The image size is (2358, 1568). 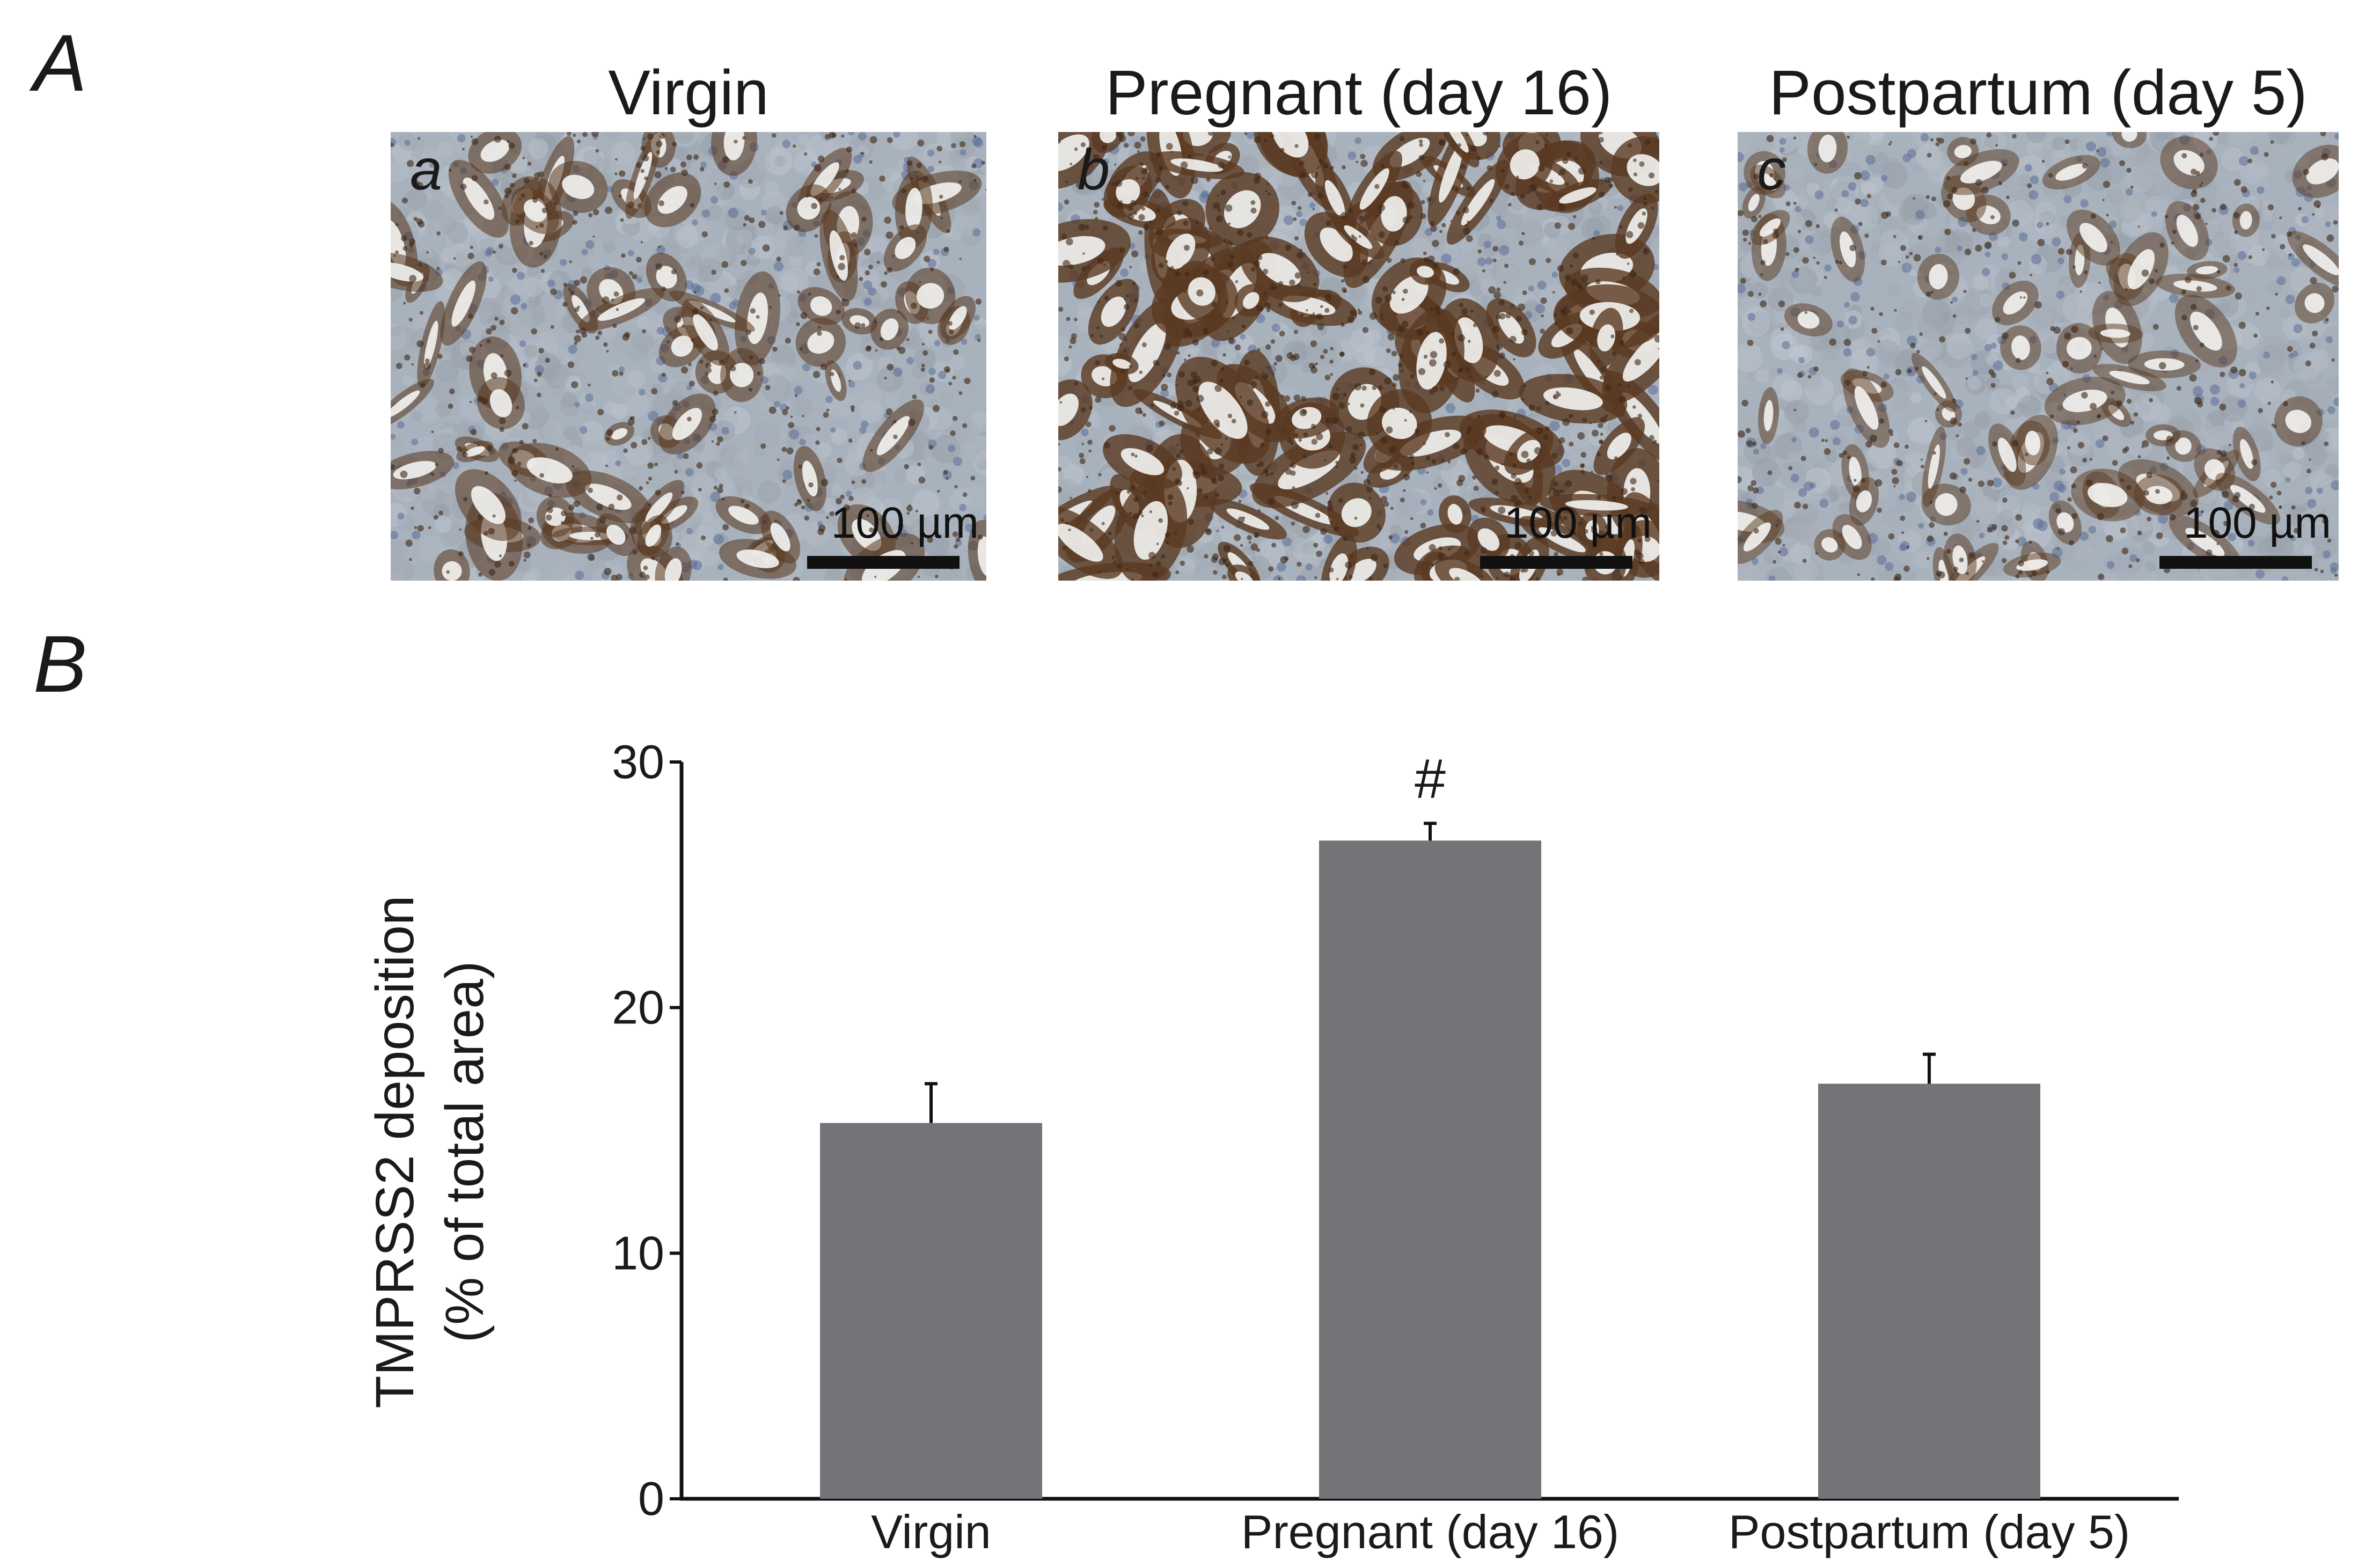 I want to click on x-tick-label: Virgin, so click(x=931, y=1531).